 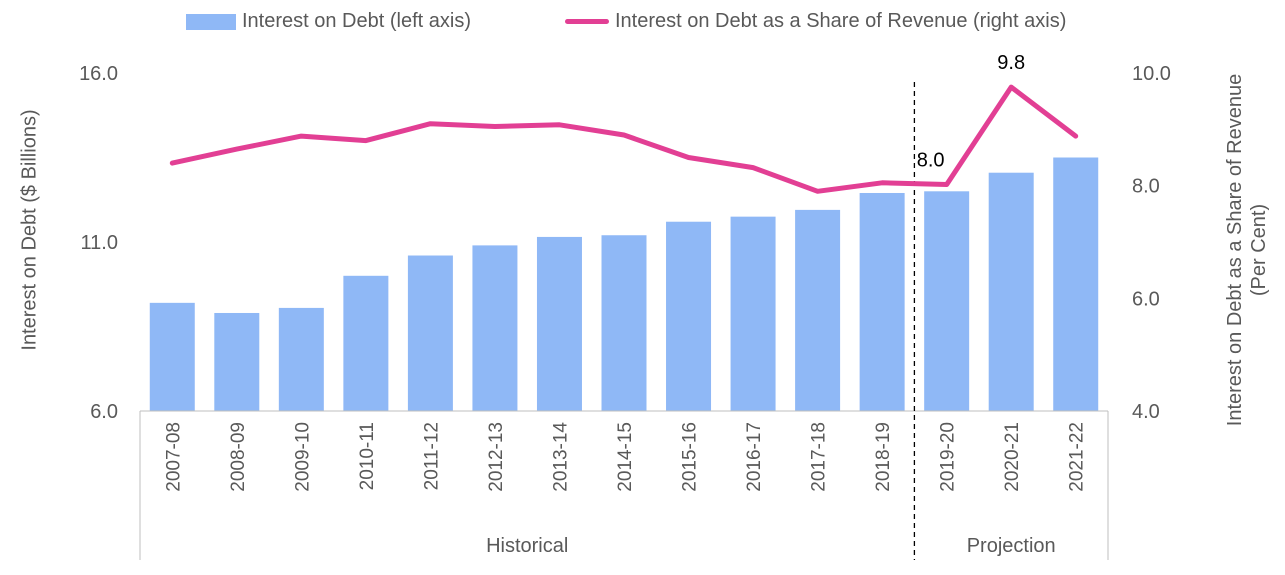 I want to click on right-tick-label-4.0: 4.0, so click(x=1146, y=412).